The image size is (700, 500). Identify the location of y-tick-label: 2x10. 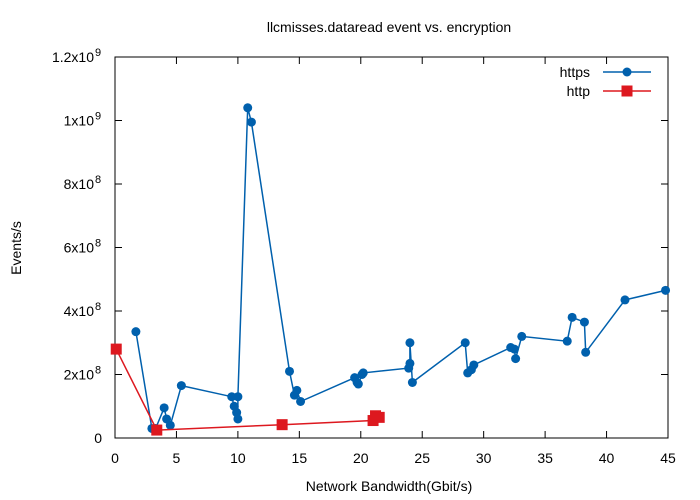
(79, 375).